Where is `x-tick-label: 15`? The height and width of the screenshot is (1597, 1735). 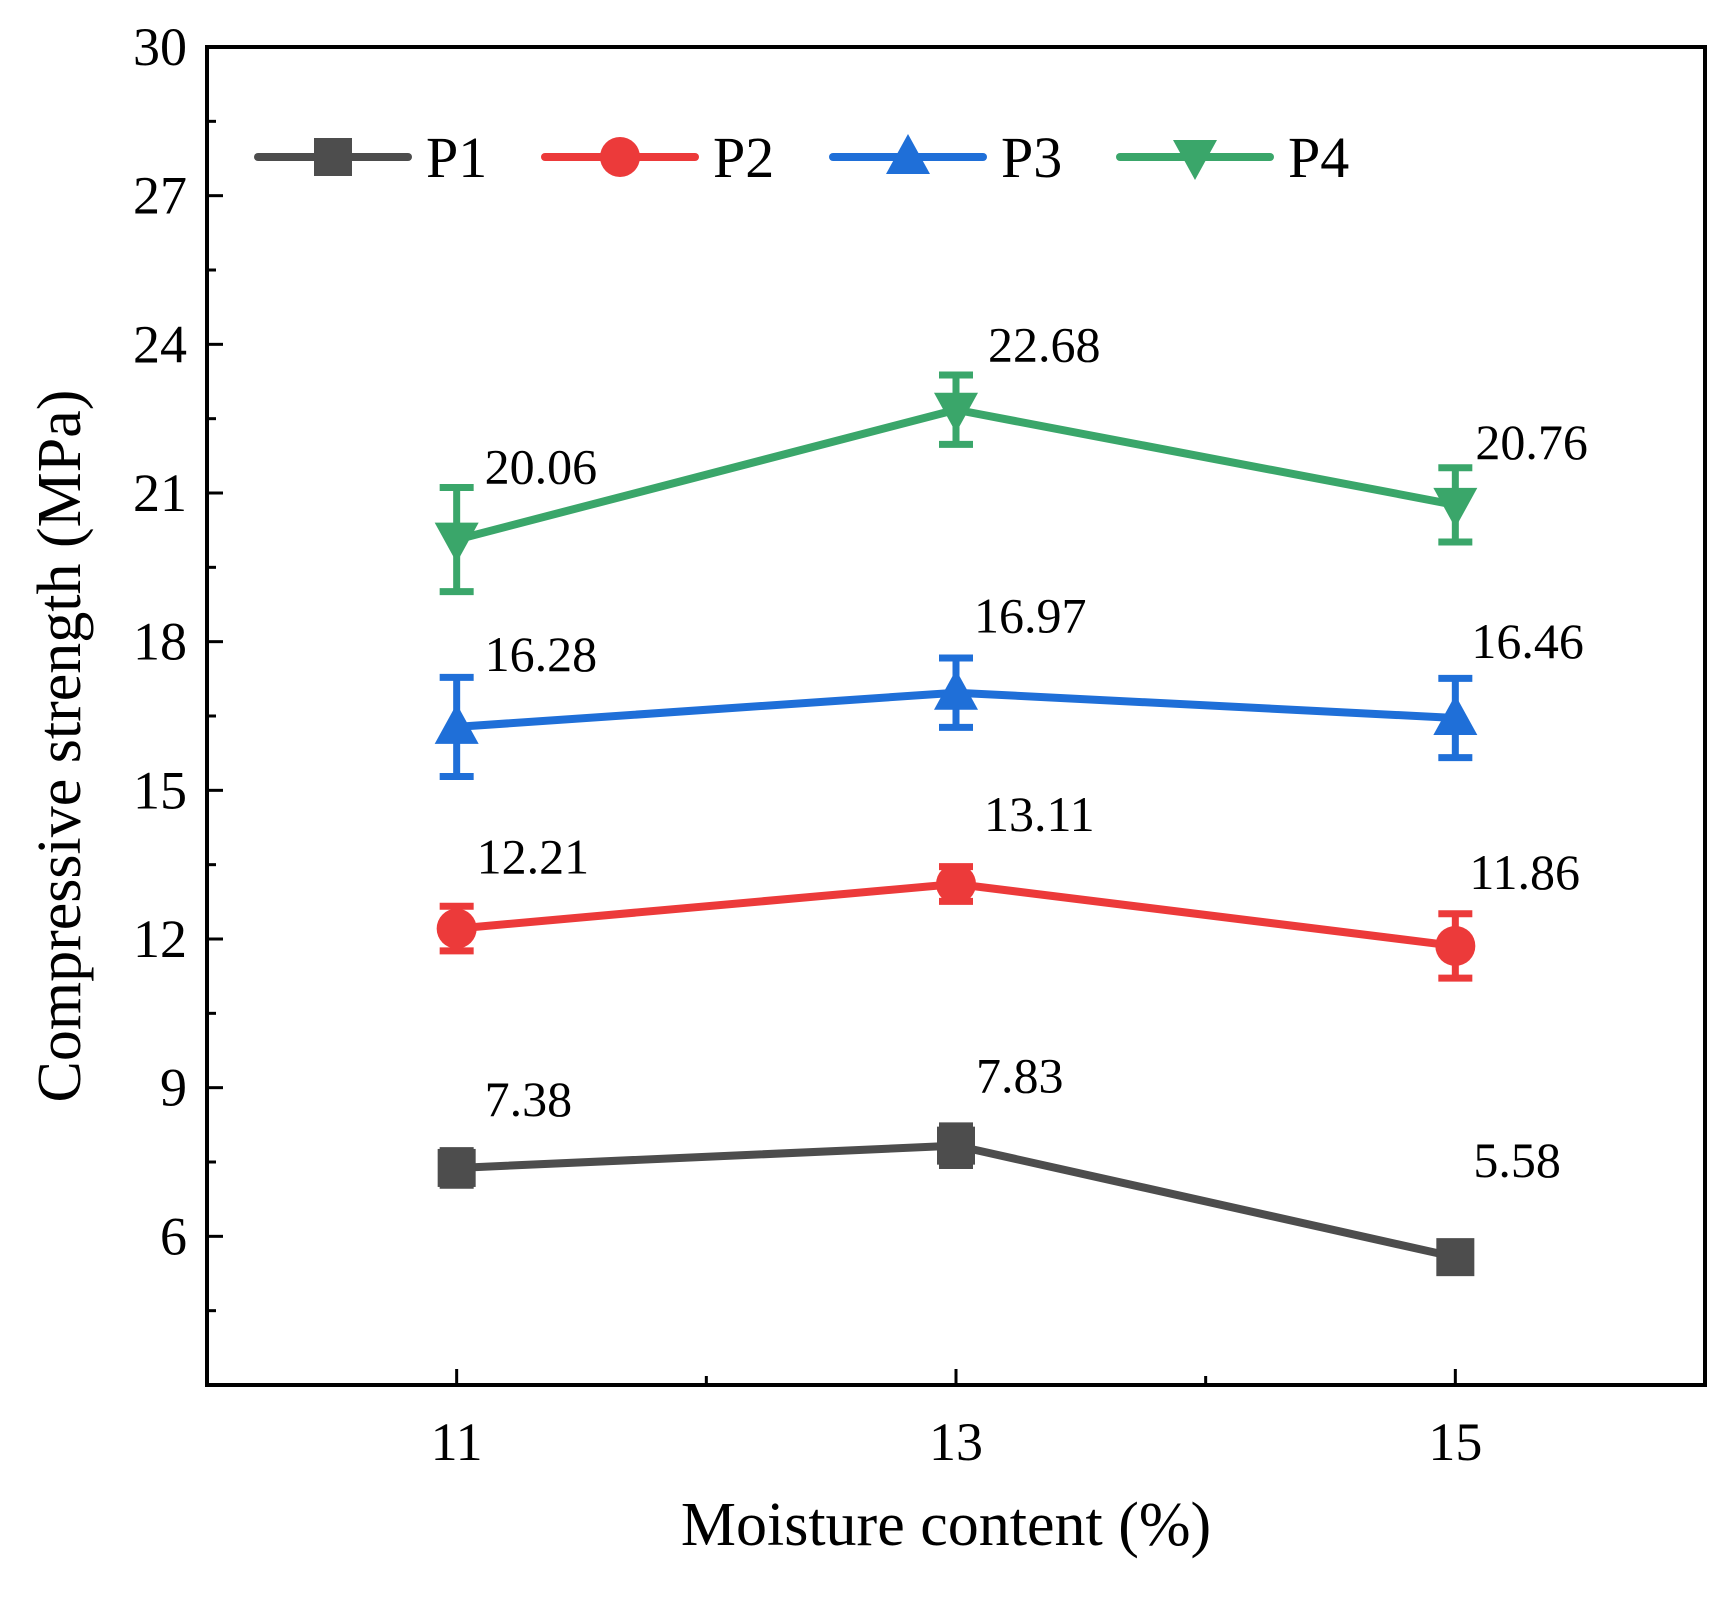
x-tick-label: 15 is located at coordinates (1455, 1442).